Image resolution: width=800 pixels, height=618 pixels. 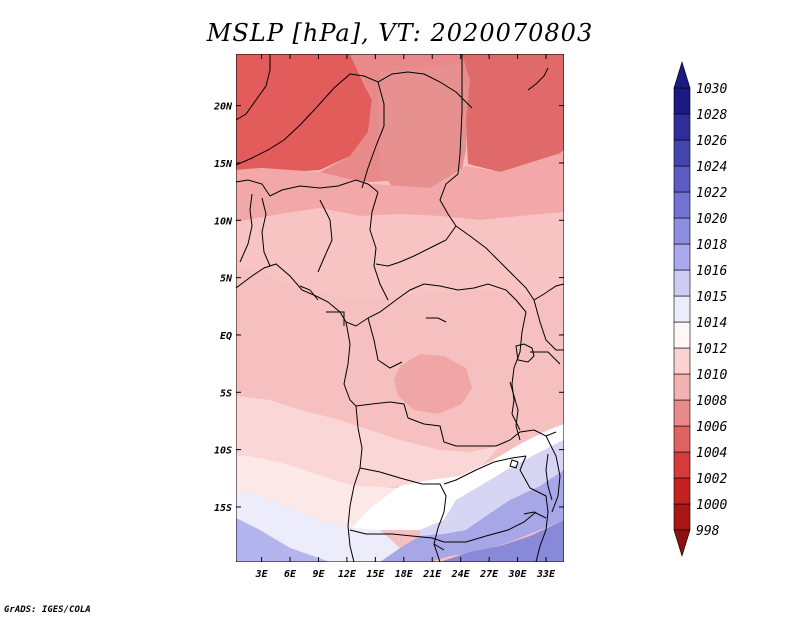 What do you see at coordinates (375, 574) in the screenshot?
I see `x-tick-label: 15E` at bounding box center [375, 574].